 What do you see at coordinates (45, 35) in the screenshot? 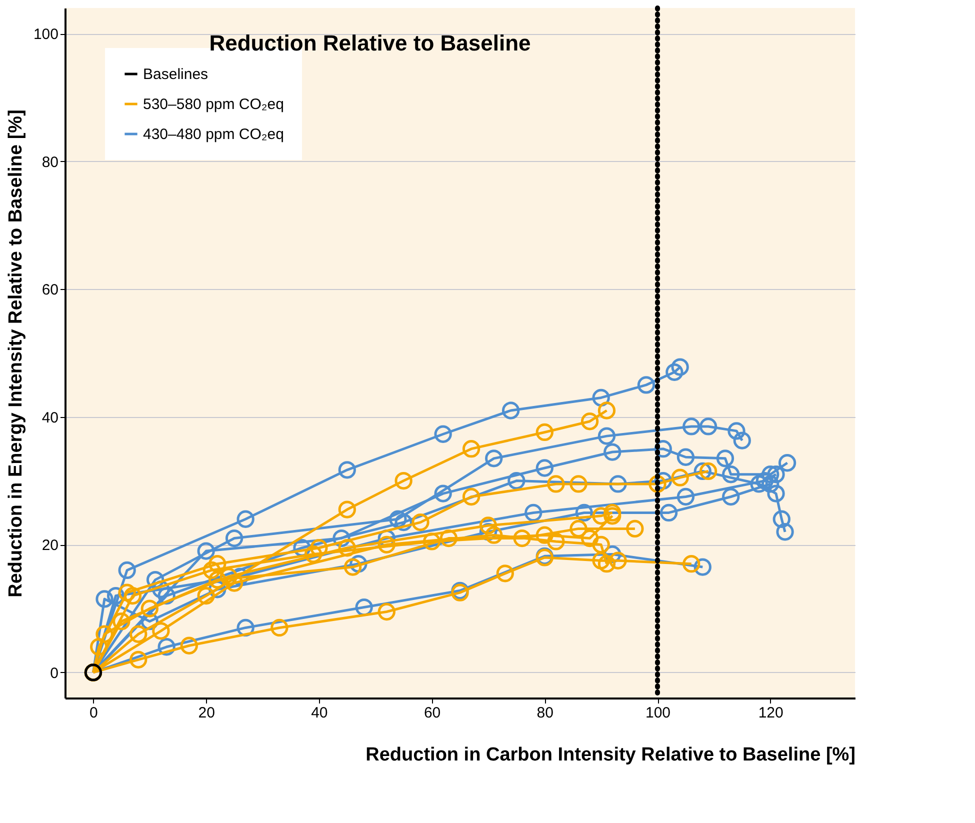
I see `y-tick-label: 100` at bounding box center [45, 35].